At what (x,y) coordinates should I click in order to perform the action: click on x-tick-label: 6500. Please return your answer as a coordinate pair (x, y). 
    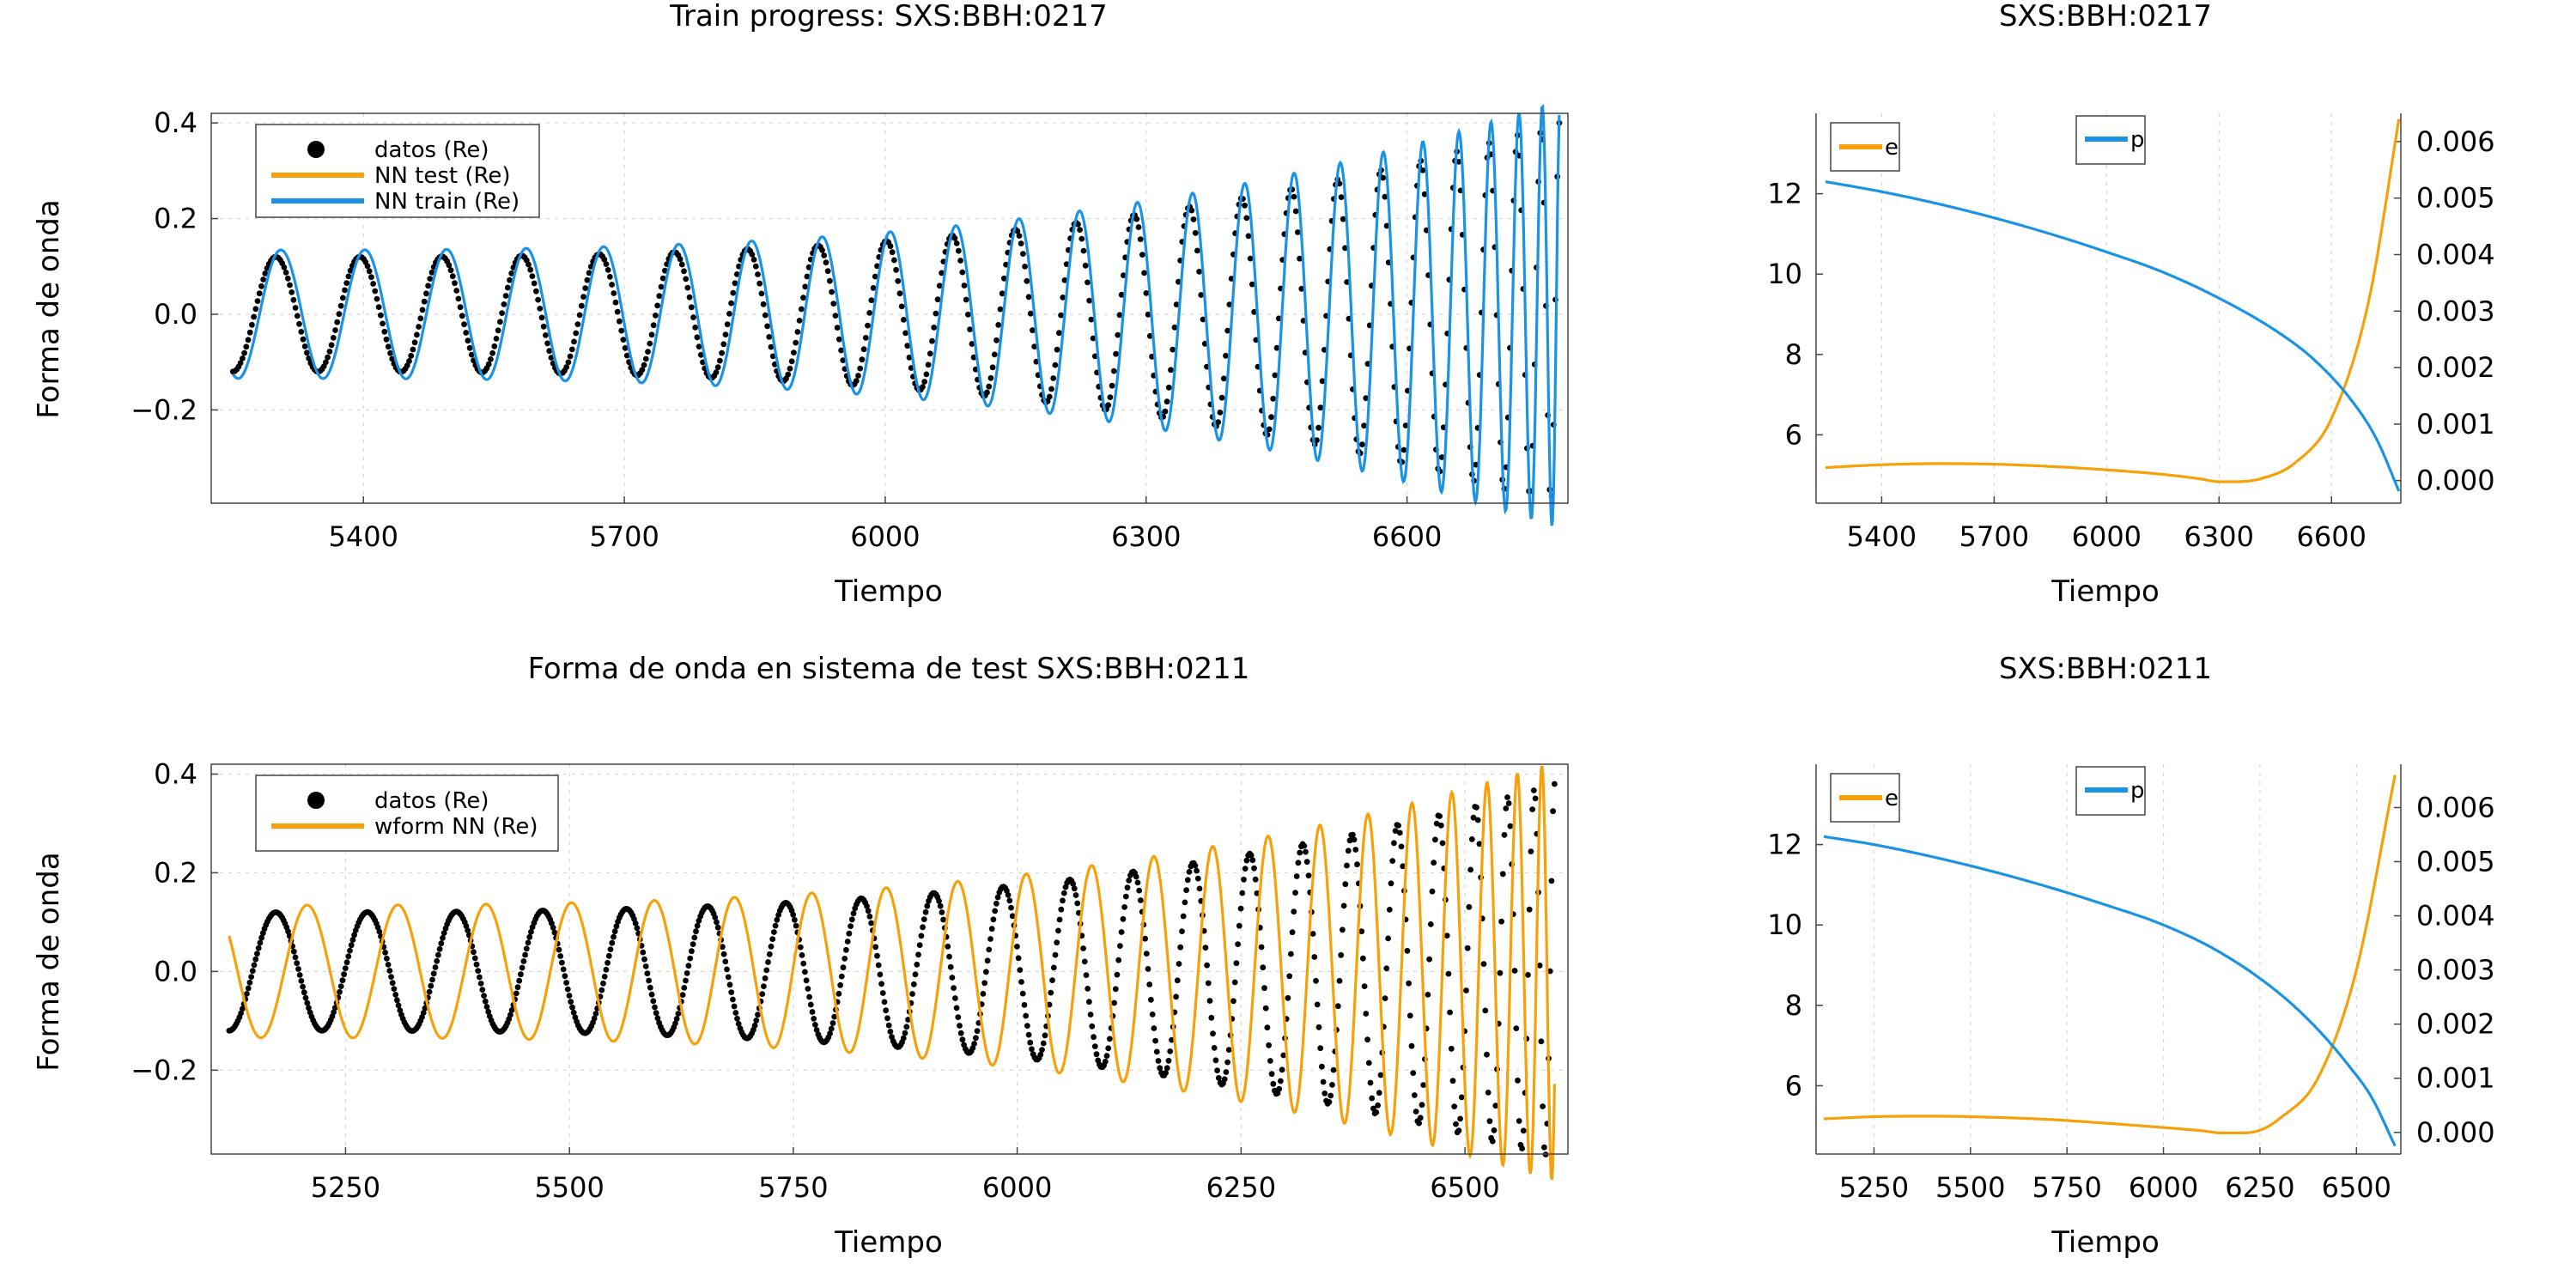
    Looking at the image, I should click on (1464, 1188).